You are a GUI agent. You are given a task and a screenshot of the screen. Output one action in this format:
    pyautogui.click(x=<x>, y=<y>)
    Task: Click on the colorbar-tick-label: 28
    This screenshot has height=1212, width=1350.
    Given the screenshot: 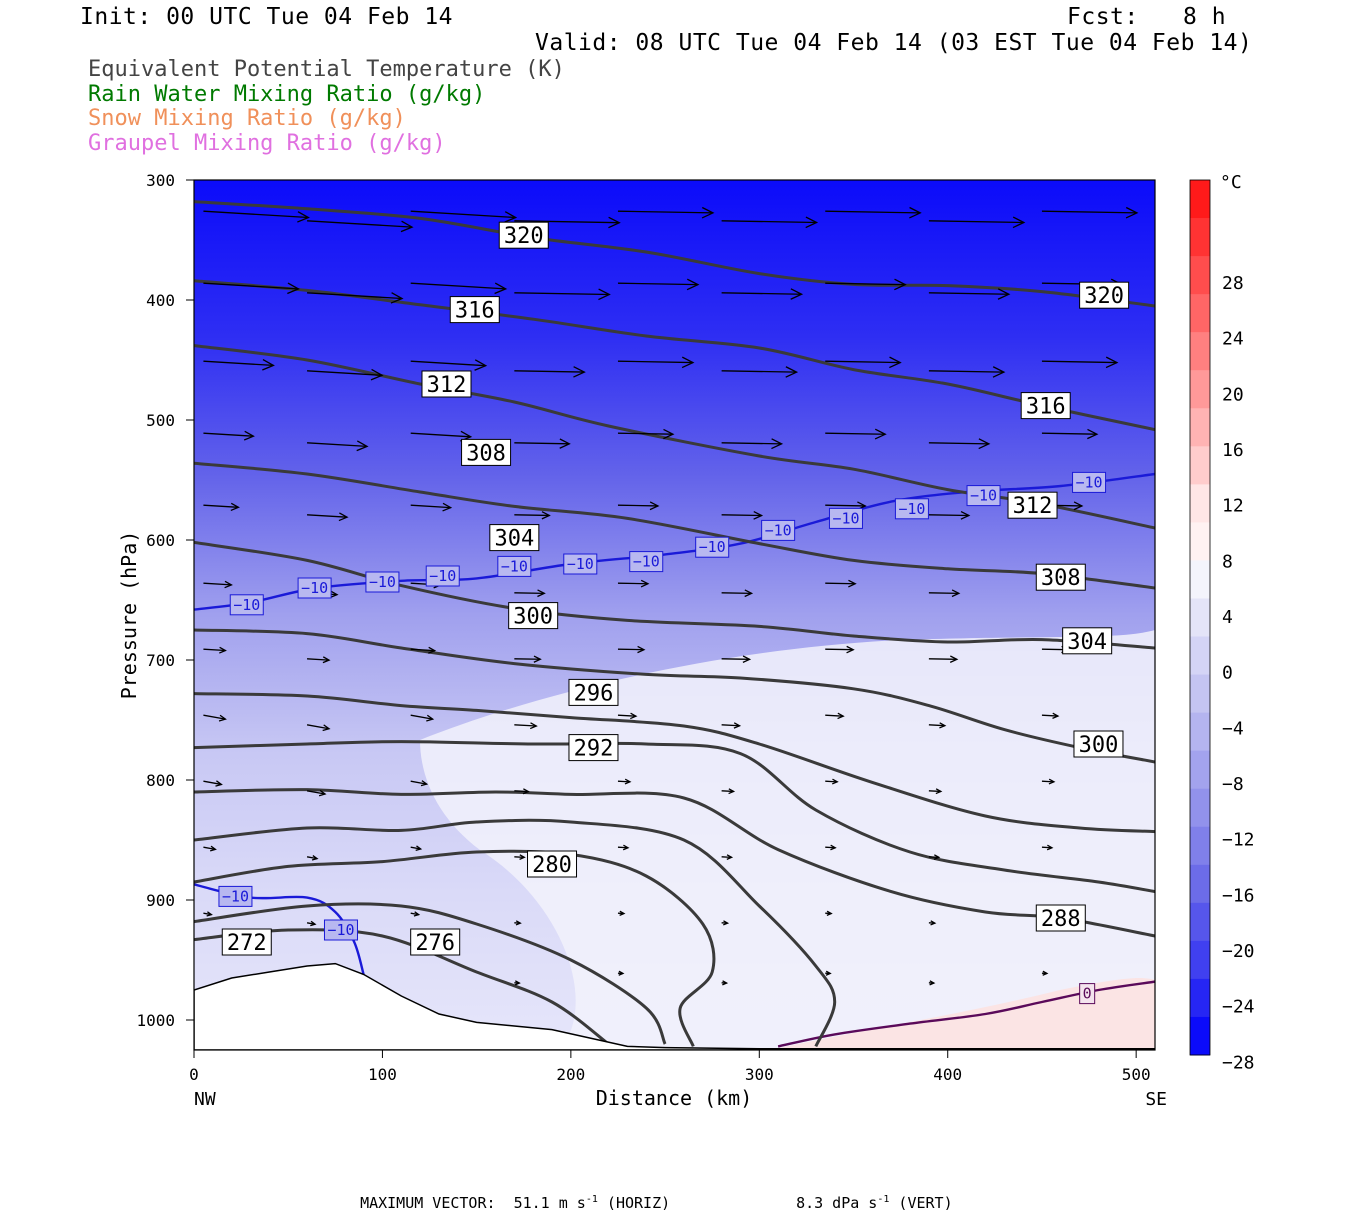 What is the action you would take?
    pyautogui.click(x=1233, y=283)
    